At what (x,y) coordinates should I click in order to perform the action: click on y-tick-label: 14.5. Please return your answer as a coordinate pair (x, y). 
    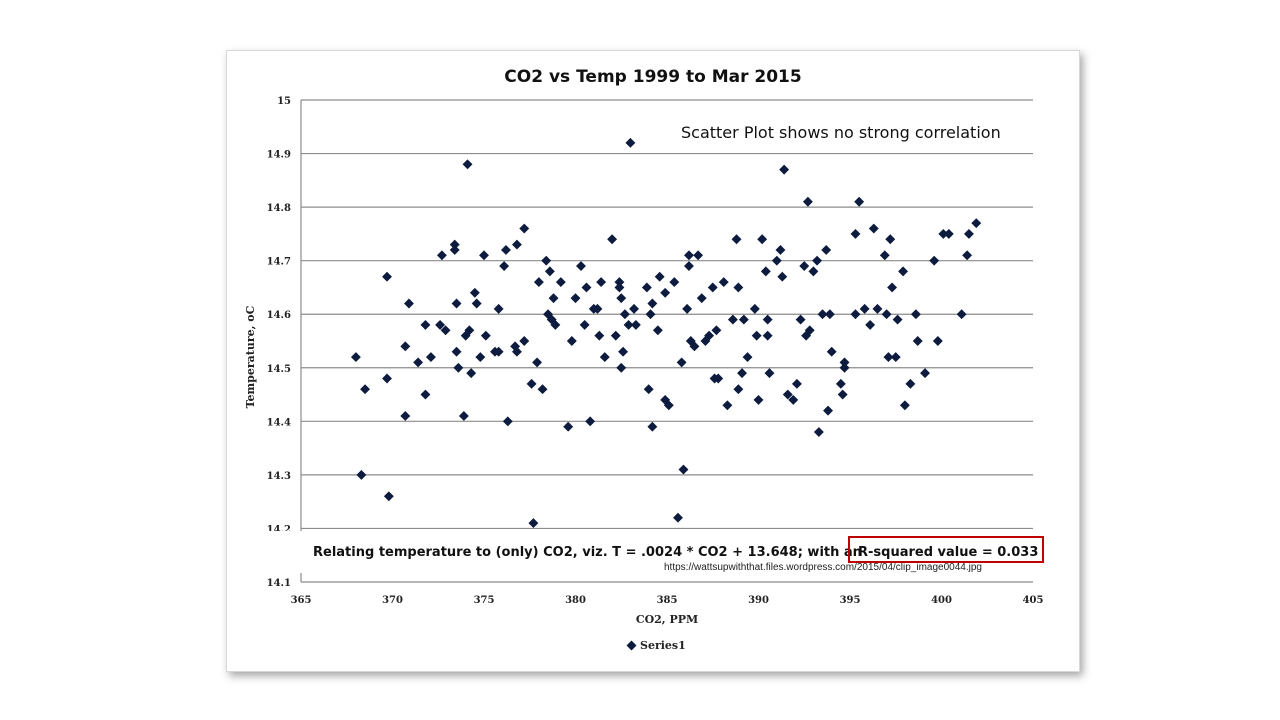
    Looking at the image, I should click on (279, 369).